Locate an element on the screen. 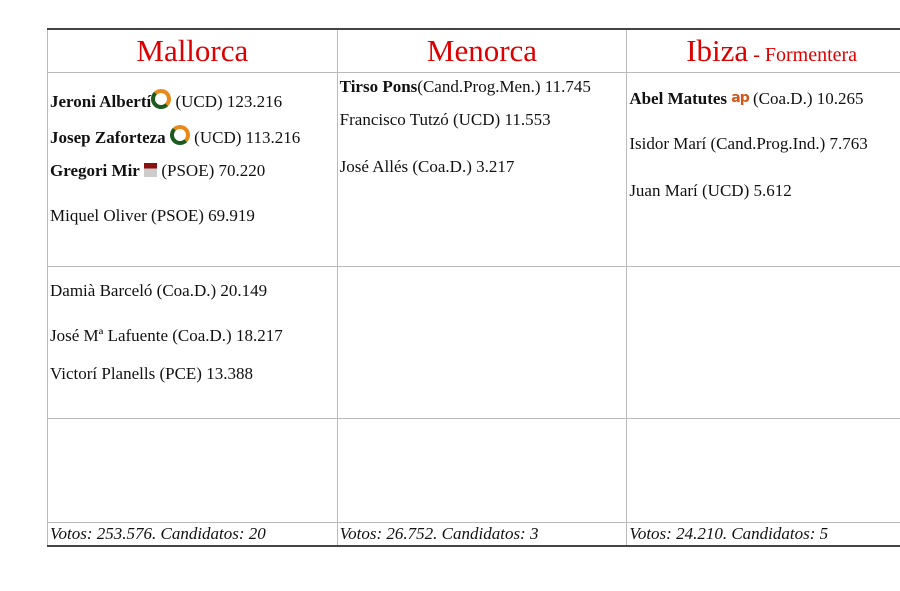  candidate: Victorí Planells (PCE) 13.388 is located at coordinates (151, 373).